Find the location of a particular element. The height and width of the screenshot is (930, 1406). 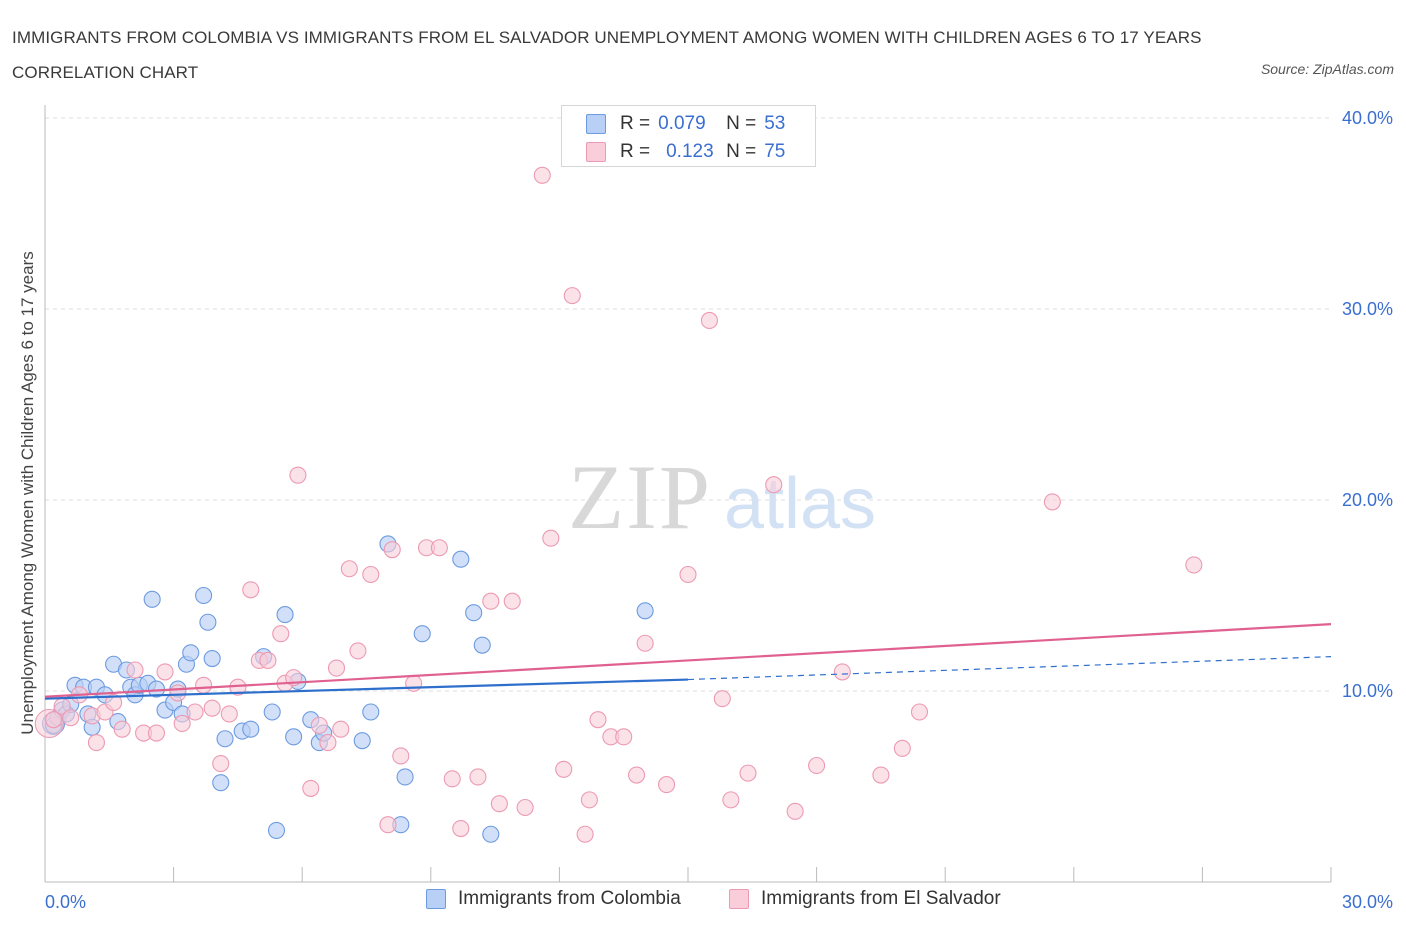

trend-layer is located at coordinates (688, 661).